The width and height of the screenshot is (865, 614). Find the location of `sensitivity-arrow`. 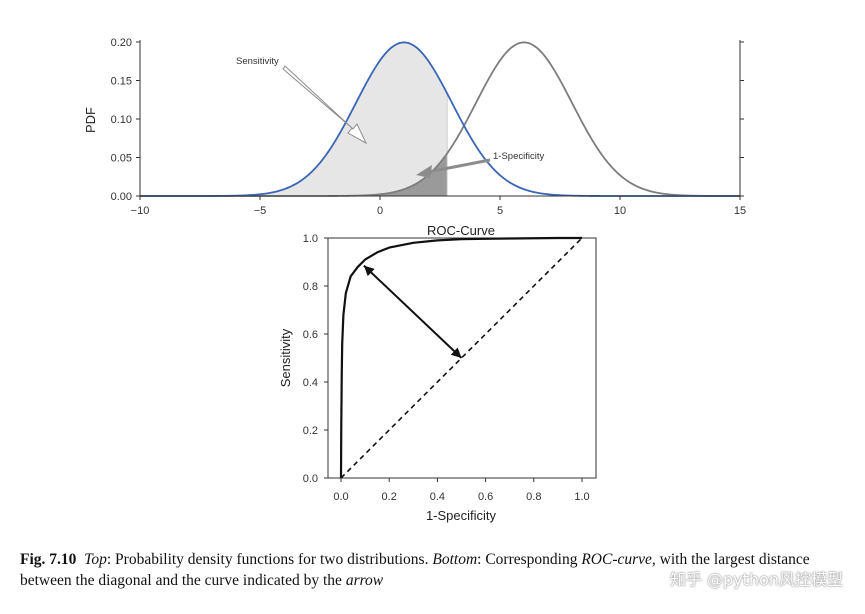

sensitivity-arrow is located at coordinates (325, 105).